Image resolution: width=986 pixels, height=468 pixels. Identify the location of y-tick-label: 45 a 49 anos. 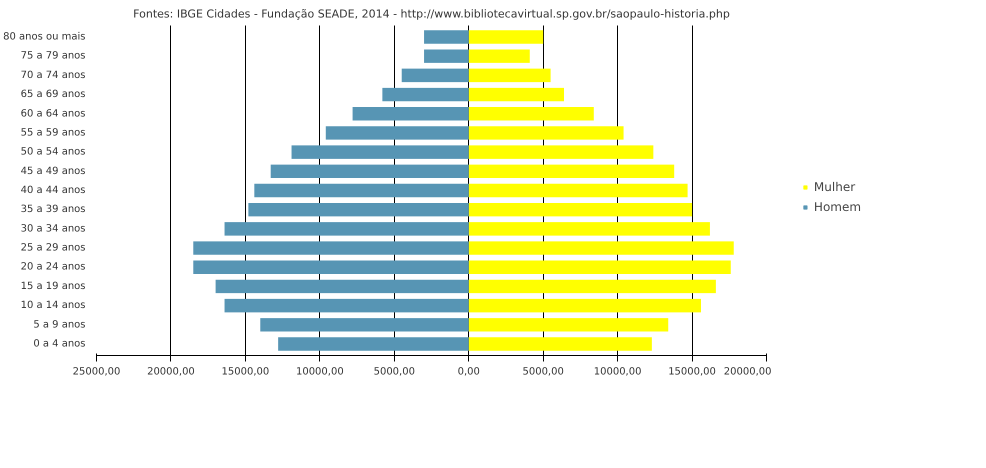
(53, 171).